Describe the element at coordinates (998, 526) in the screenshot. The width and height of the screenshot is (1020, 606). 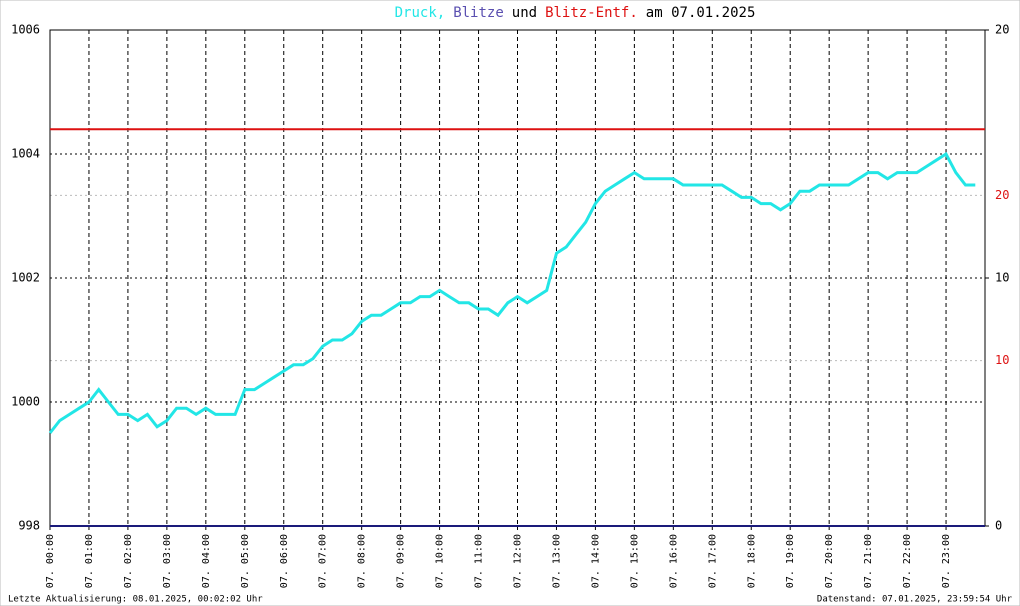
I see `y2-tick-label: 0` at that location.